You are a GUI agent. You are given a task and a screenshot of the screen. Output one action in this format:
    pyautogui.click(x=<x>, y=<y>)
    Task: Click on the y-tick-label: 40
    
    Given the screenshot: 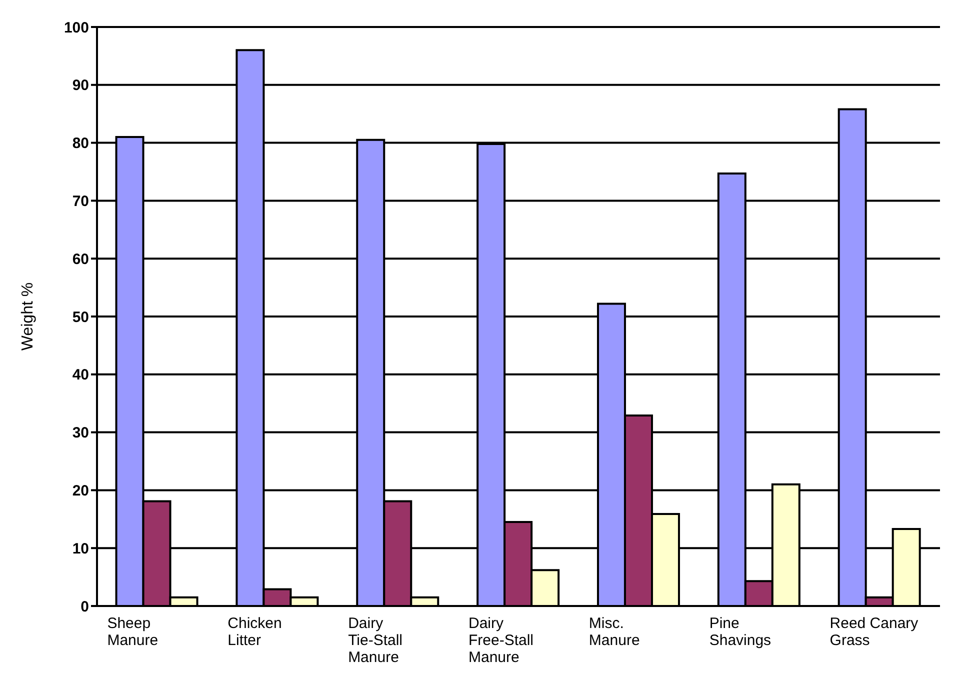 What is the action you would take?
    pyautogui.click(x=80, y=375)
    